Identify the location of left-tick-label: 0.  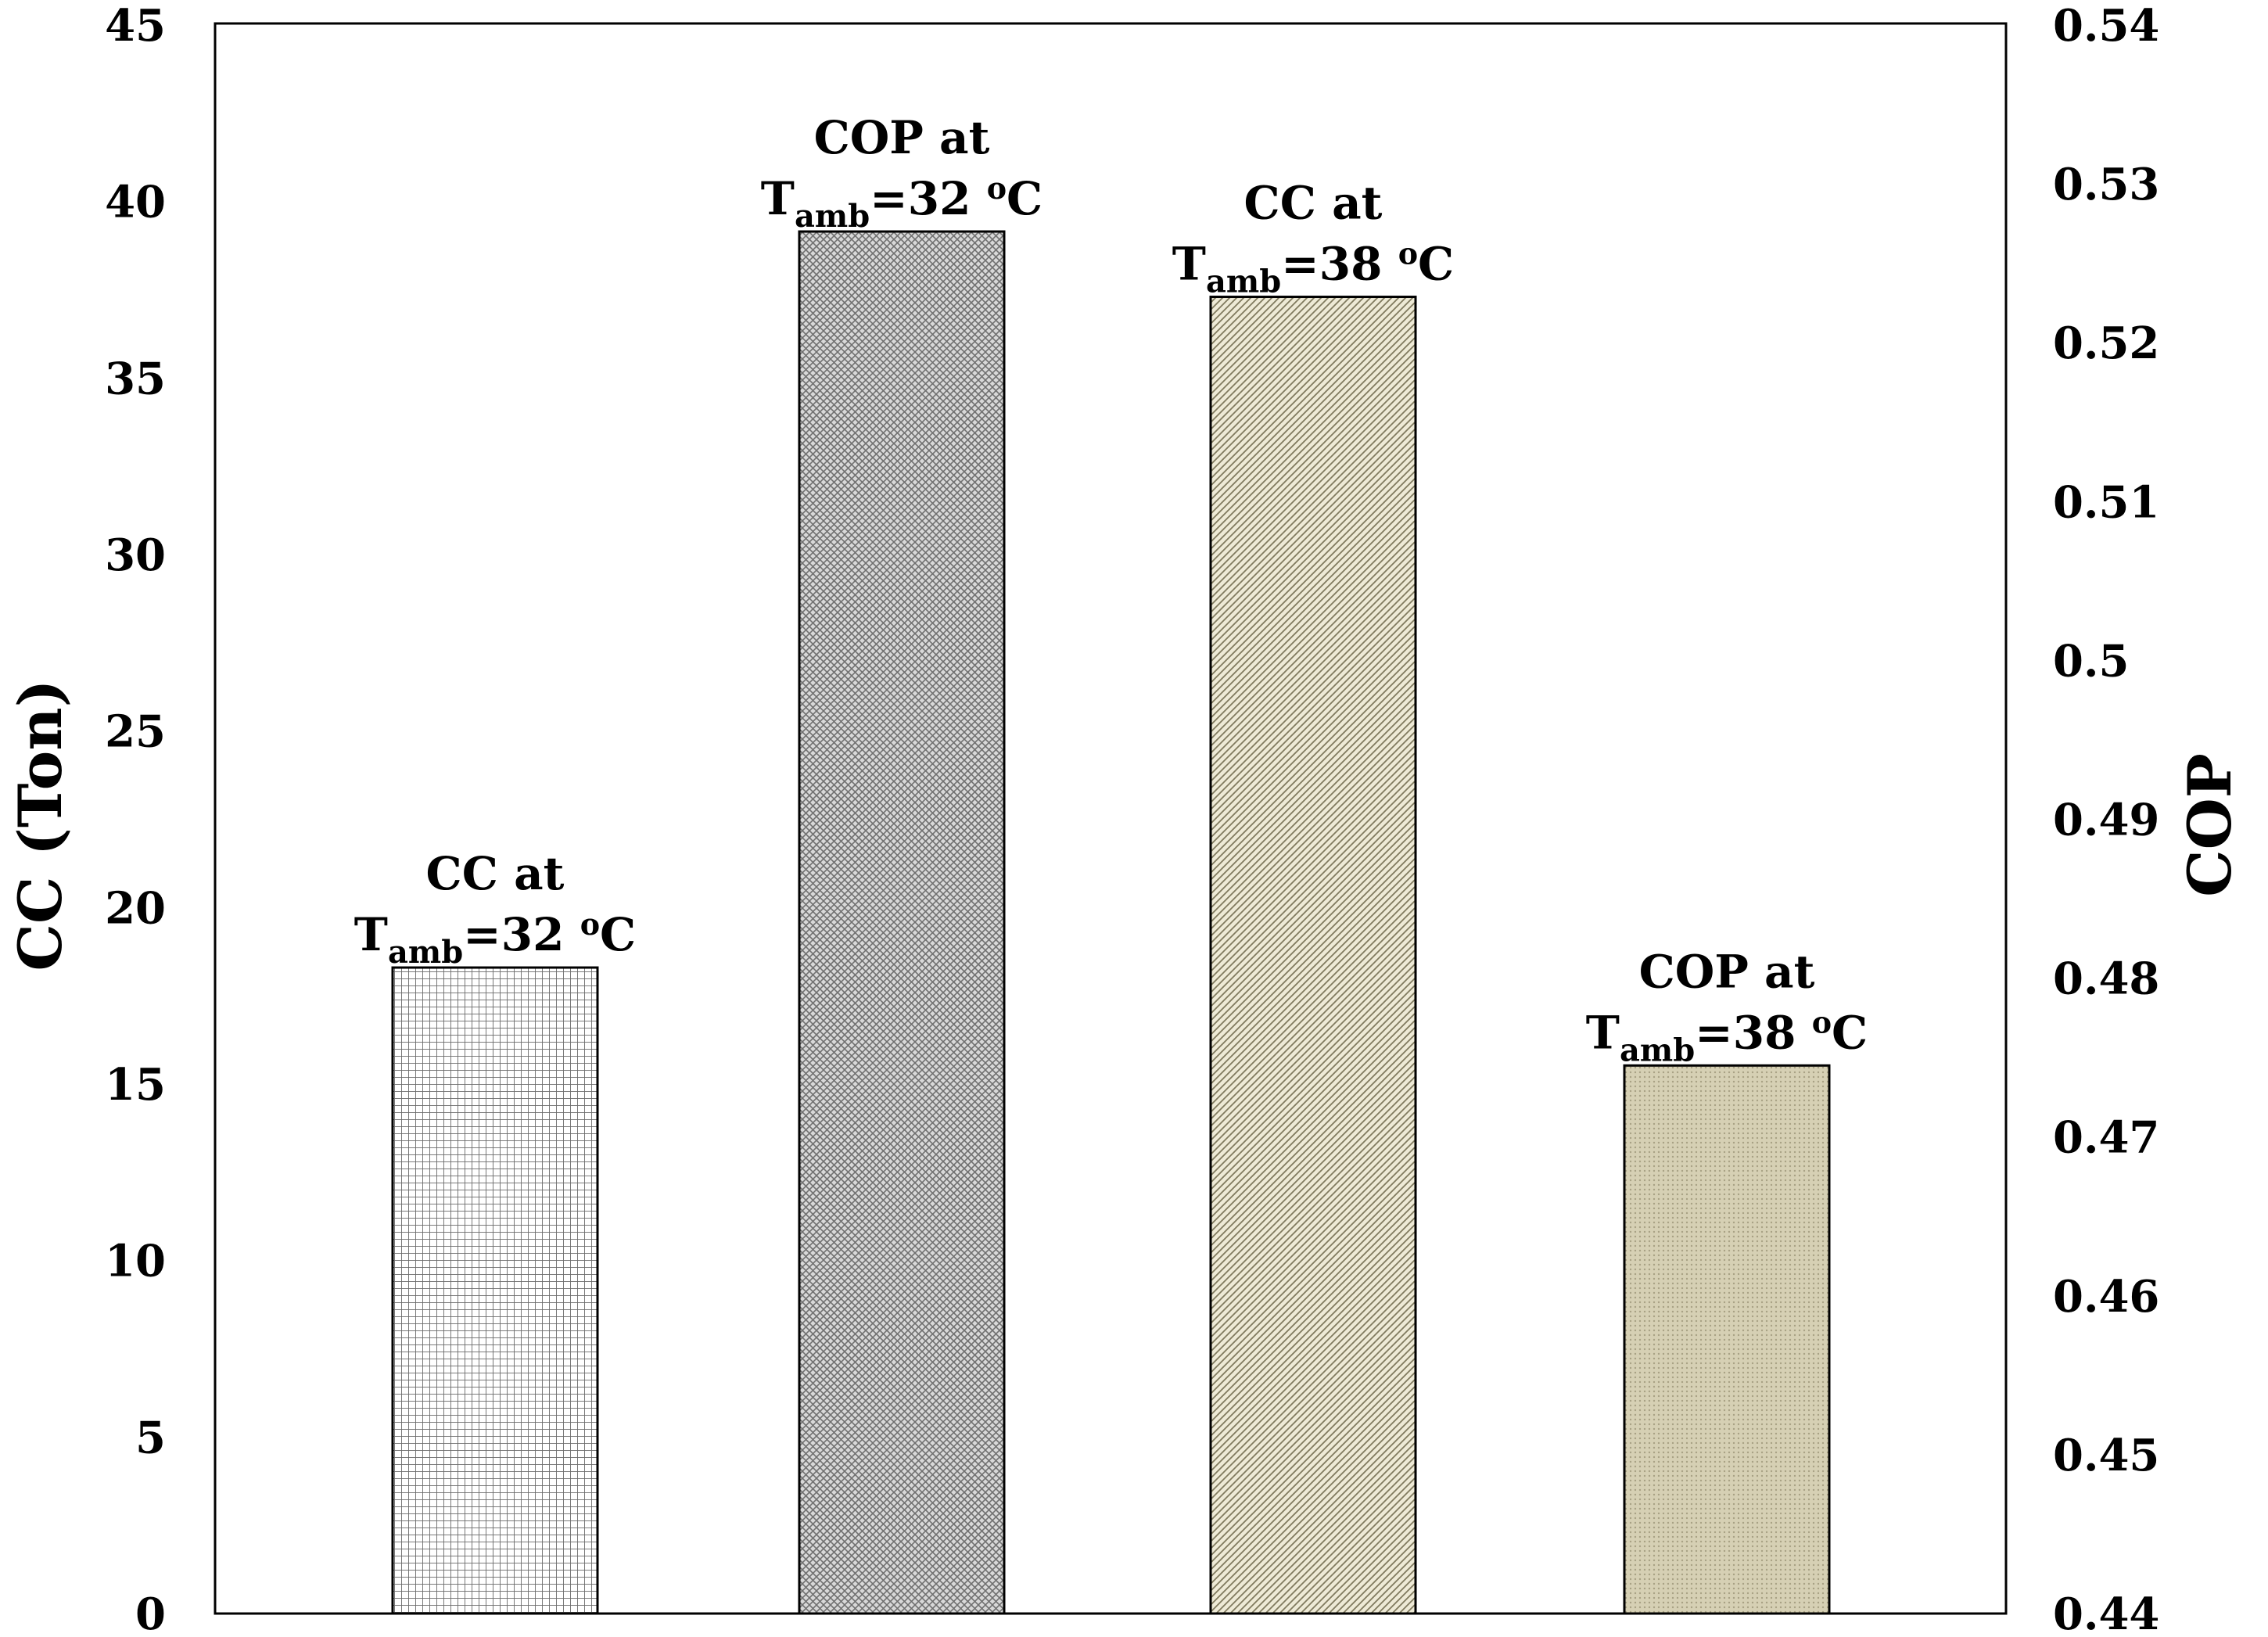
(150, 1613).